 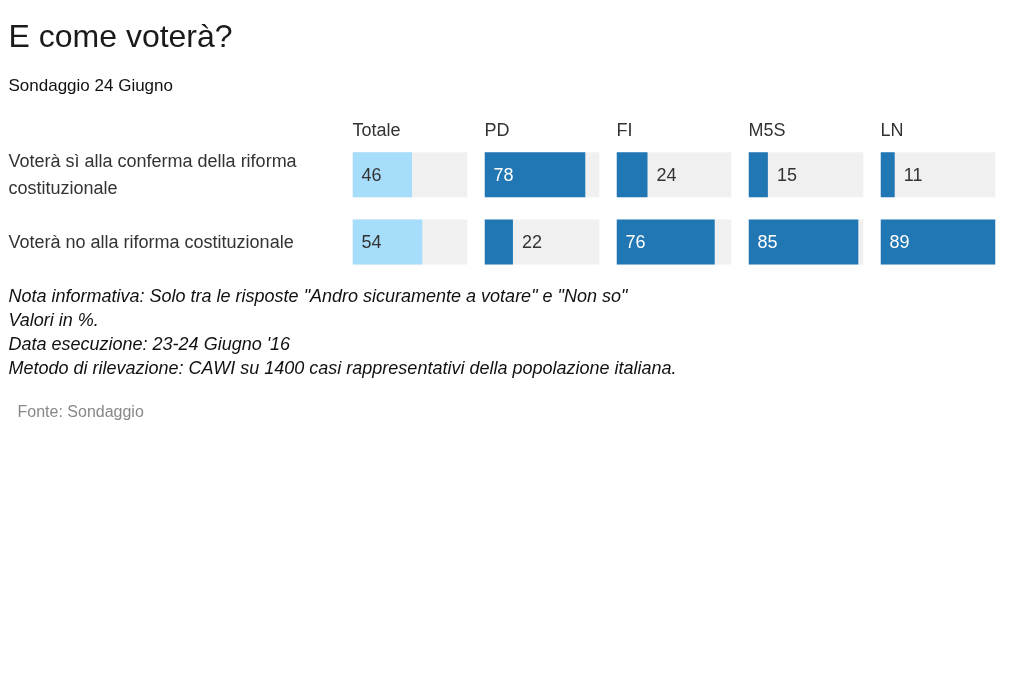 I want to click on data-label: 11, so click(x=913, y=175).